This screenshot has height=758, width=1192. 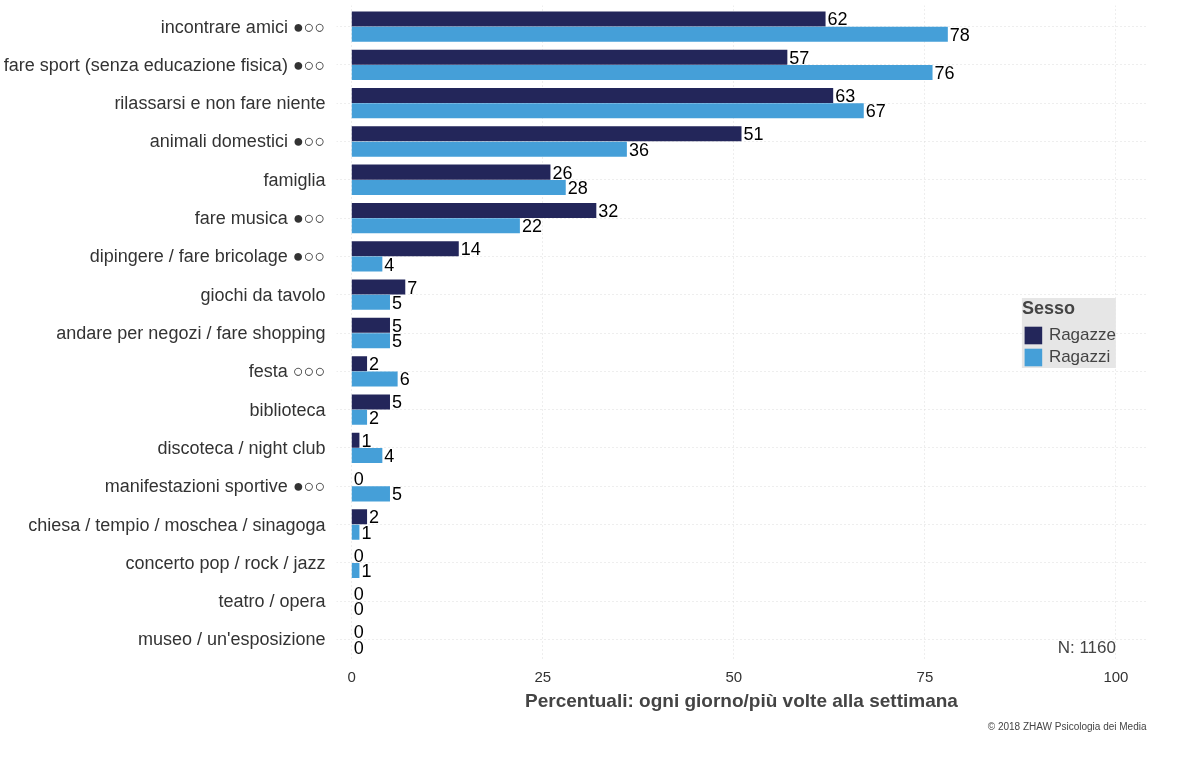 What do you see at coordinates (799, 57) in the screenshot?
I see `data-label: 57` at bounding box center [799, 57].